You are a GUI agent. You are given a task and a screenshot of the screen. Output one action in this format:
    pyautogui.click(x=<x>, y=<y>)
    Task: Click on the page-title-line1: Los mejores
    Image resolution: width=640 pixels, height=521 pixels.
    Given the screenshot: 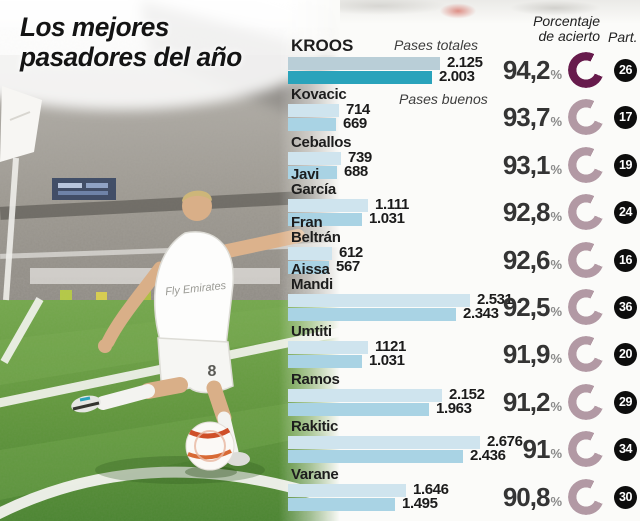 What is the action you would take?
    pyautogui.click(x=94, y=27)
    